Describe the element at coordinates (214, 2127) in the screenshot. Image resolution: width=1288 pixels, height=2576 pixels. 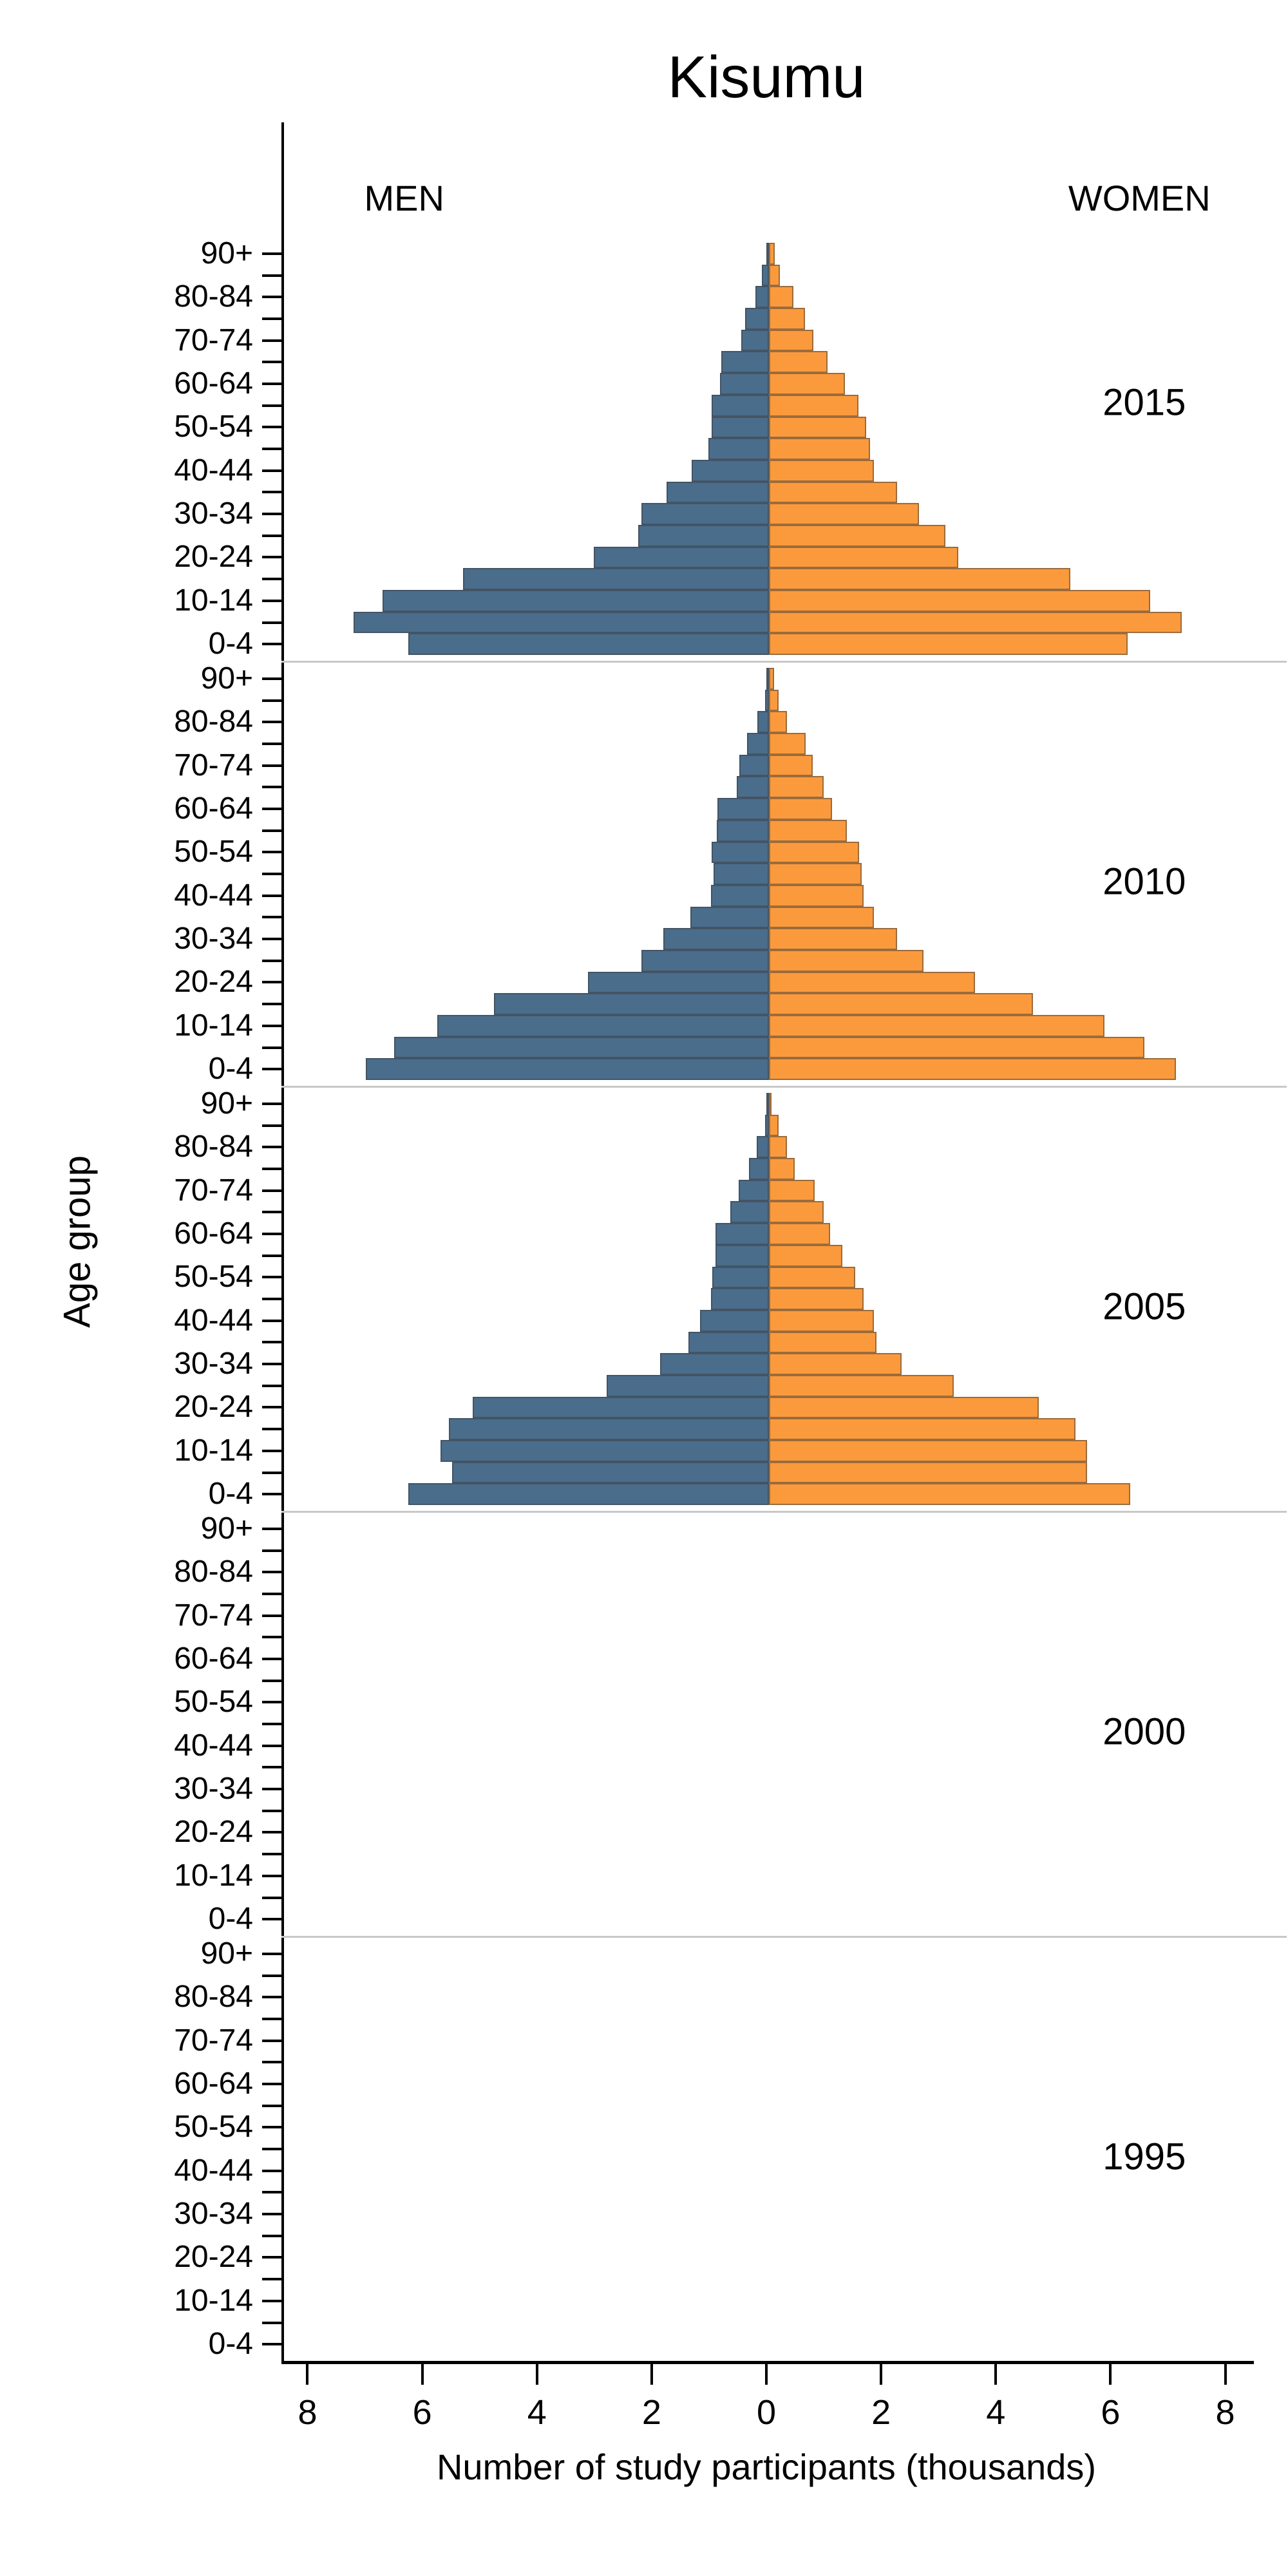
I see `age-tick-label: 50-54` at that location.